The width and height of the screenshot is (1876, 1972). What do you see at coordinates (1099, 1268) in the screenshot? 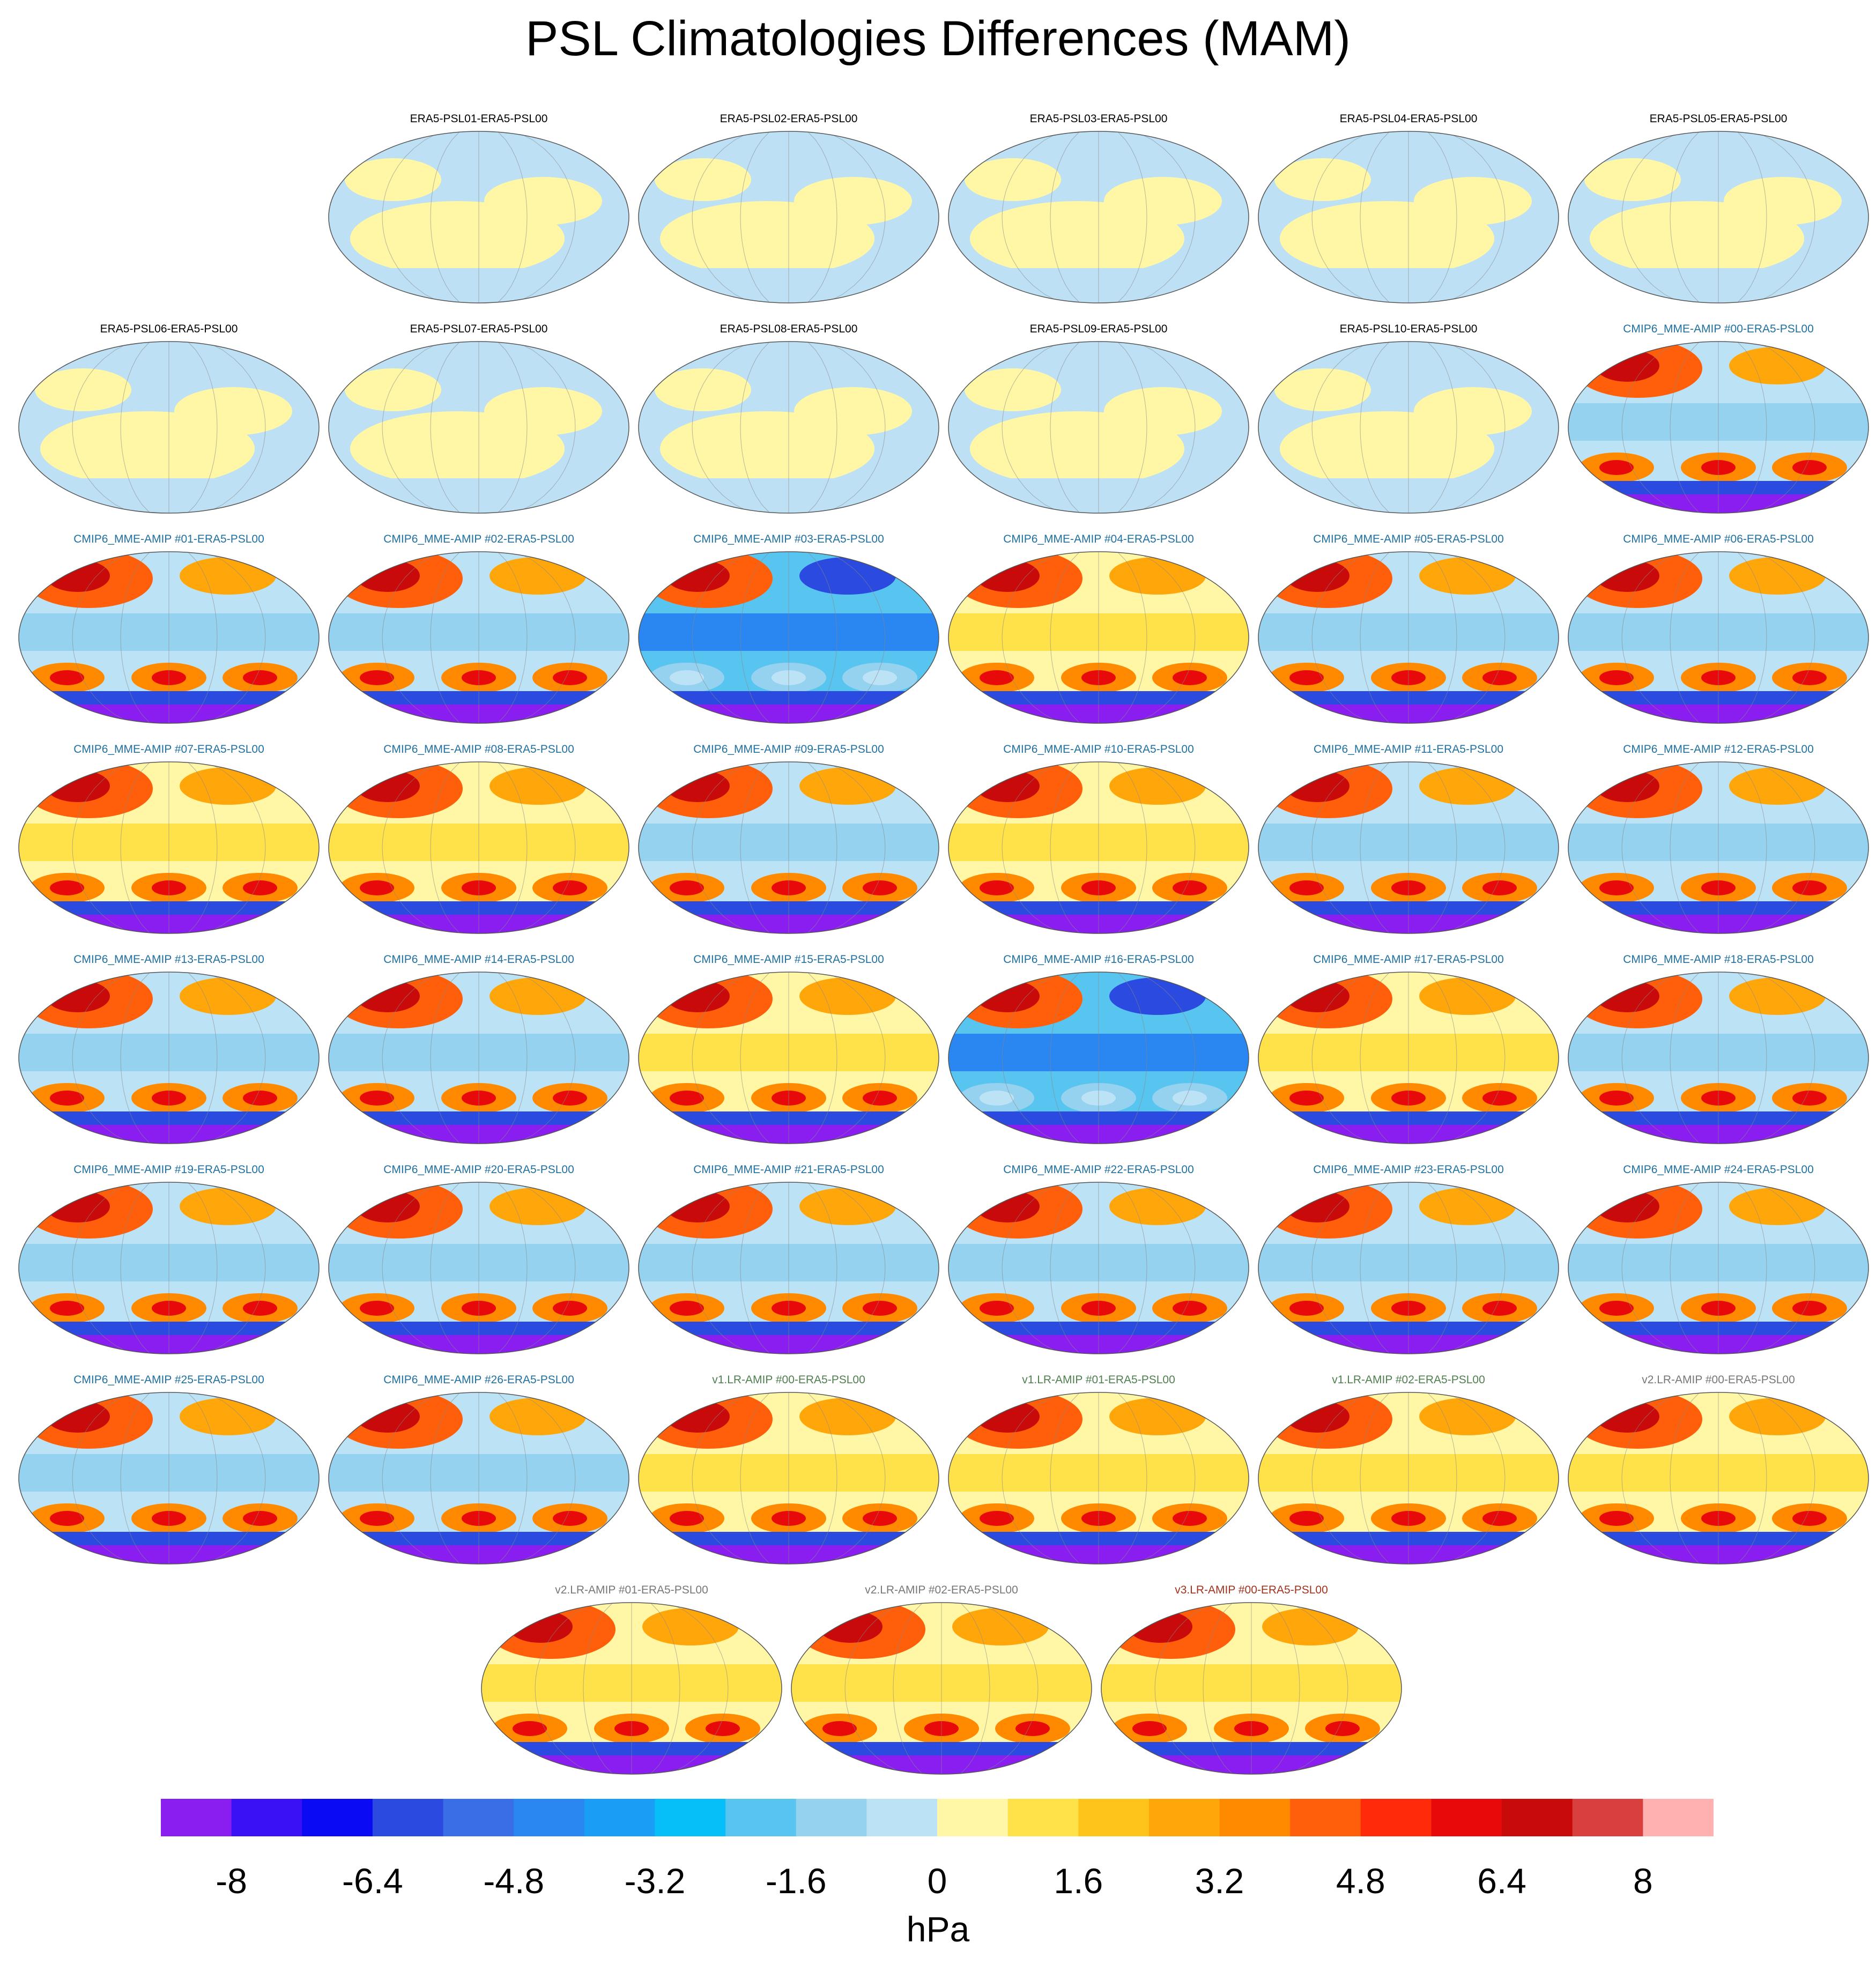
I see `map-panel: CMIP6_MME-AMIP #22-ERA5-PSL00` at bounding box center [1099, 1268].